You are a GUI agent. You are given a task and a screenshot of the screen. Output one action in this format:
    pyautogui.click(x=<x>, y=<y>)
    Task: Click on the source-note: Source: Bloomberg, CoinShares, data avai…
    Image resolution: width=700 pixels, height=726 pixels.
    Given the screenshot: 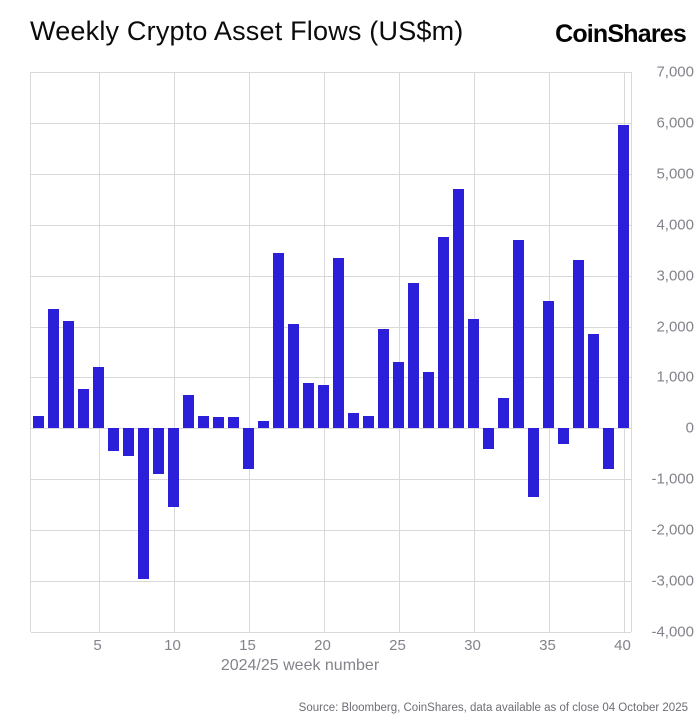 What is the action you would take?
    pyautogui.click(x=493, y=708)
    